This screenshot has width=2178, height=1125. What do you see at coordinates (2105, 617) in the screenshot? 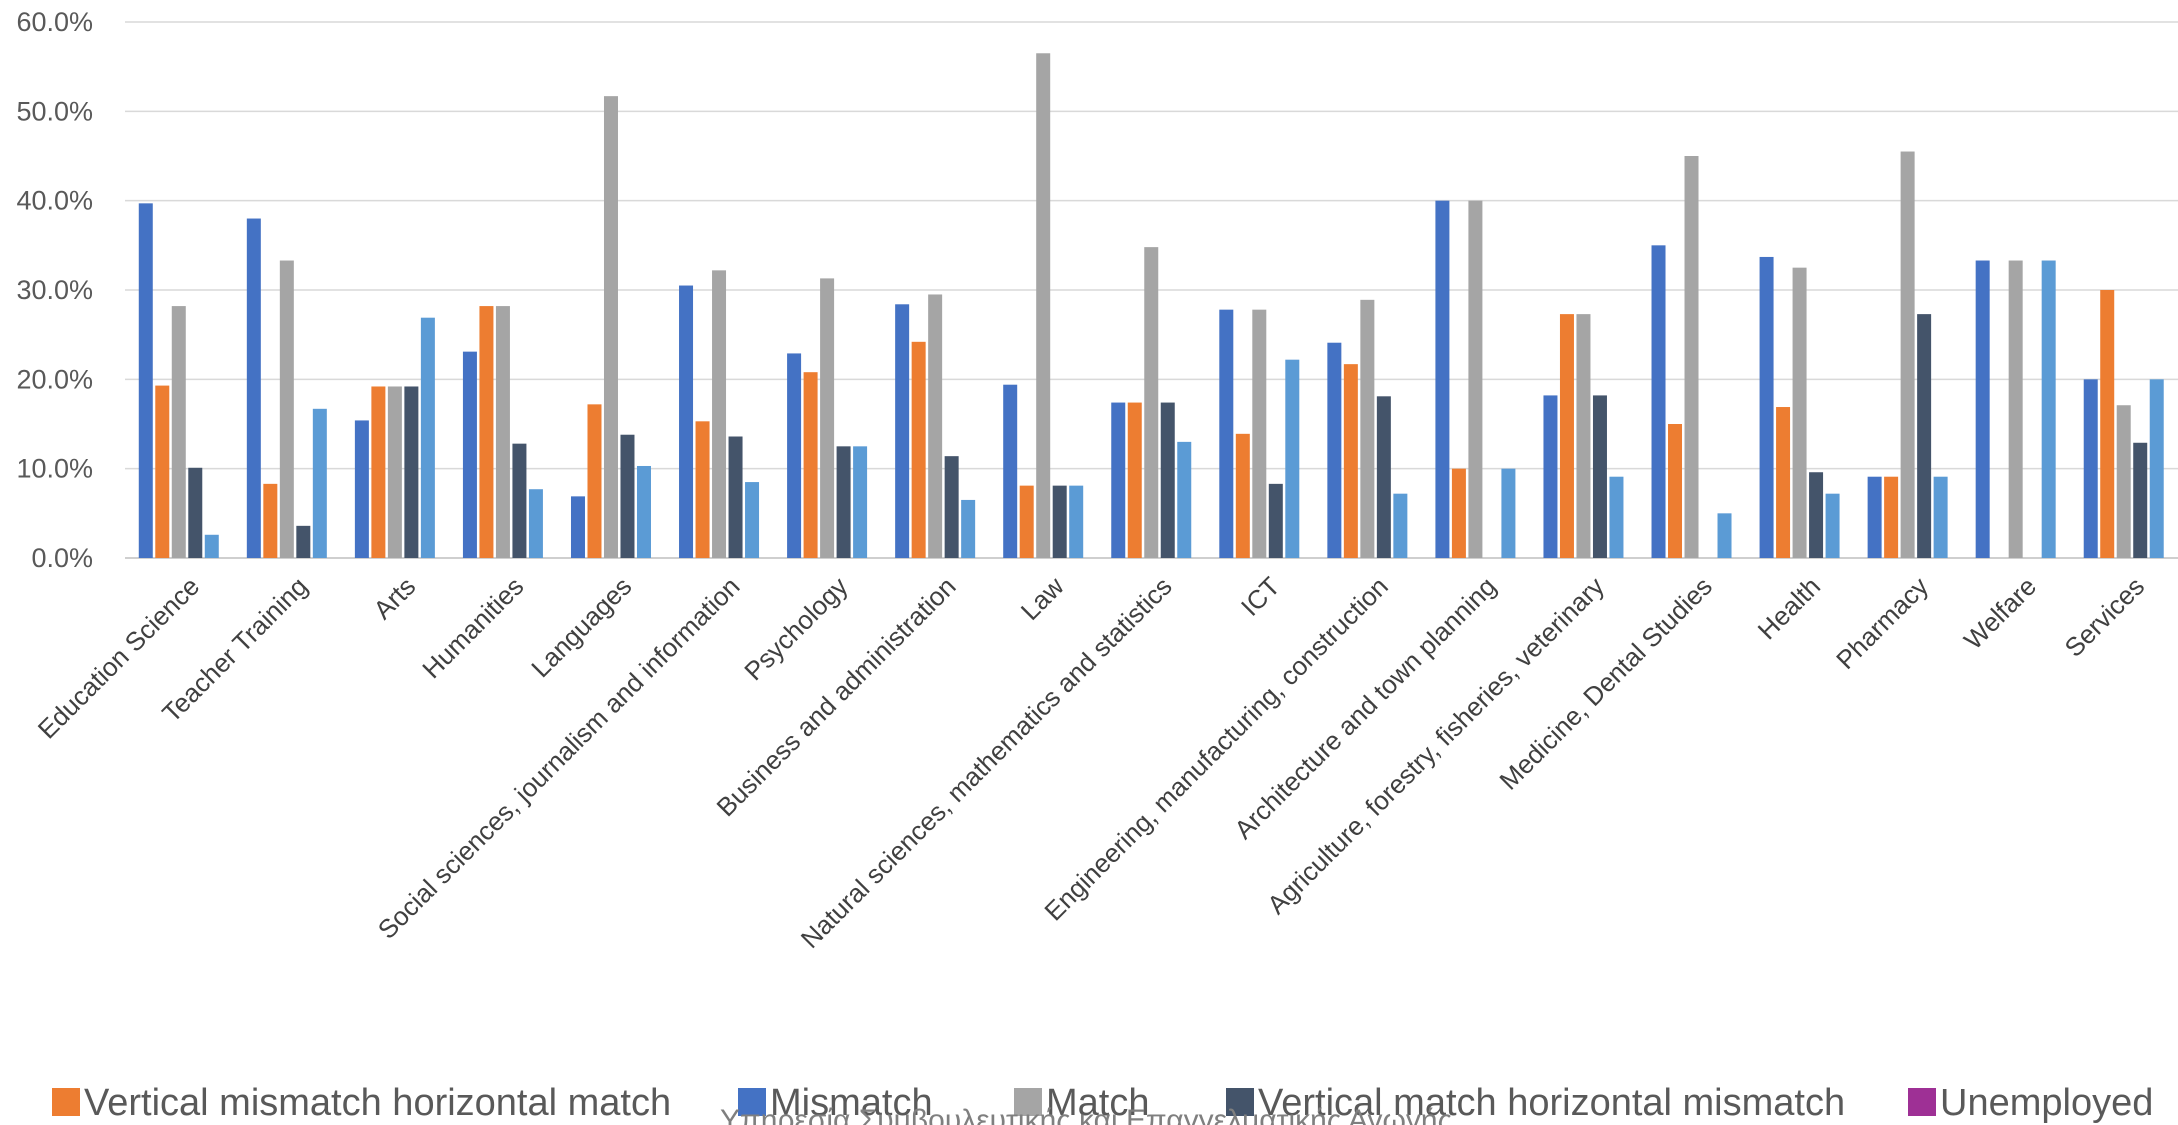
I see `x-tick-label: Services` at bounding box center [2105, 617].